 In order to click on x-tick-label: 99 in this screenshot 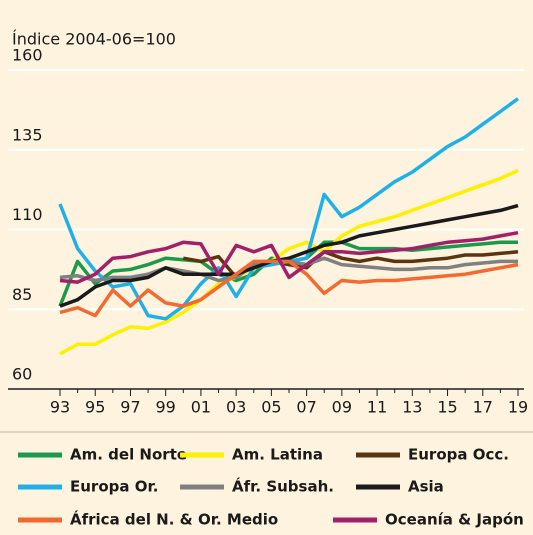, I will do `click(166, 407)`.